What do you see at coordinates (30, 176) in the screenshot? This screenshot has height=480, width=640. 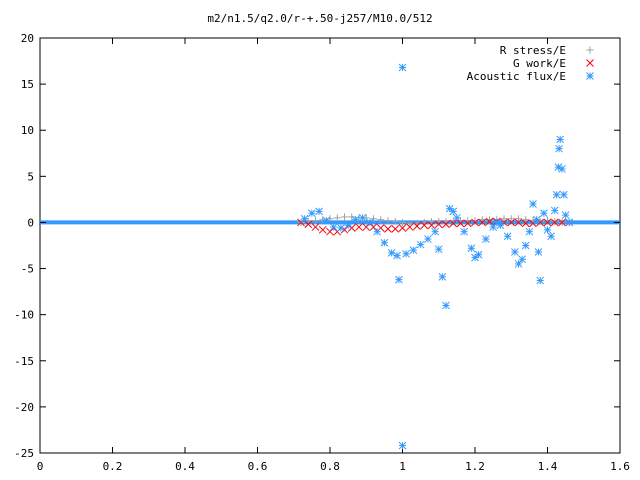 I see `y-tick-label: 5` at bounding box center [30, 176].